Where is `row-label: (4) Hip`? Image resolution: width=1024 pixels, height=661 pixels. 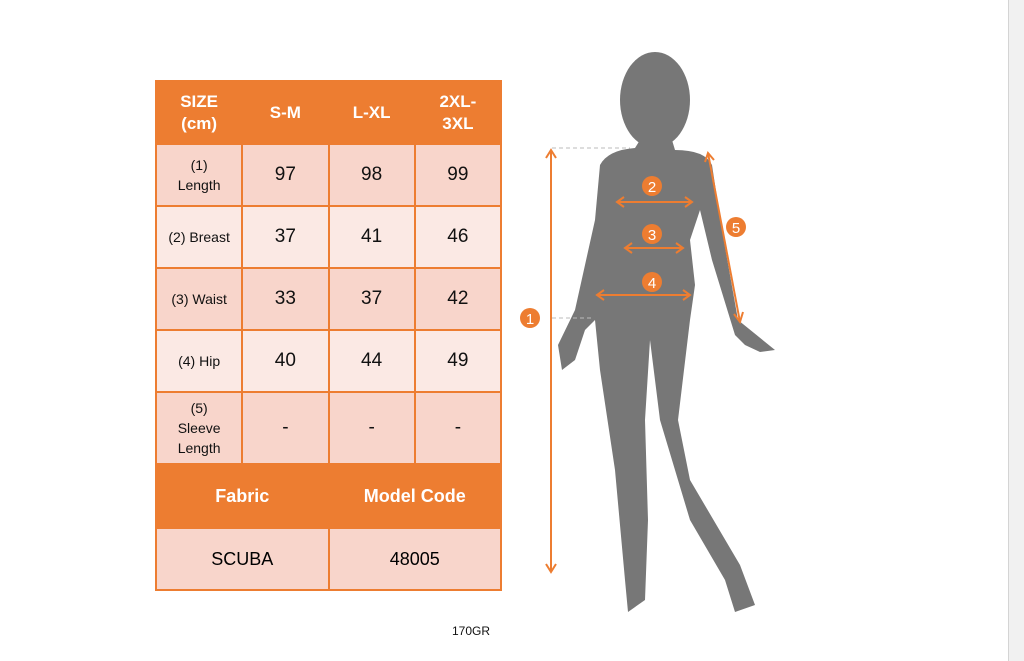
row-label: (4) Hip is located at coordinates (199, 361).